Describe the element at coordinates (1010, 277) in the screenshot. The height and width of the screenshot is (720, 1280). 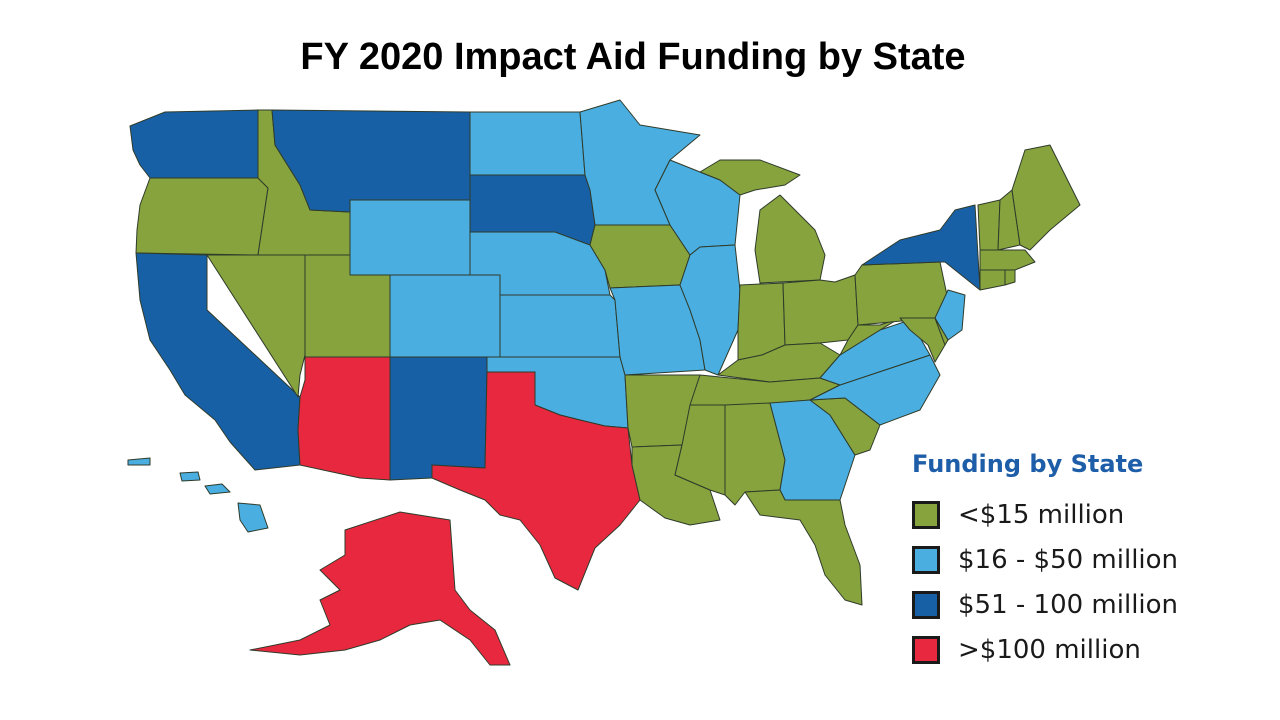
I see `state-RI` at that location.